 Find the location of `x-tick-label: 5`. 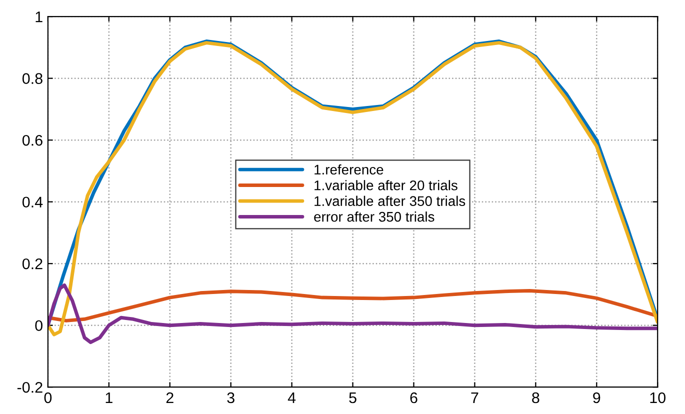

x-tick-label: 5 is located at coordinates (352, 398).